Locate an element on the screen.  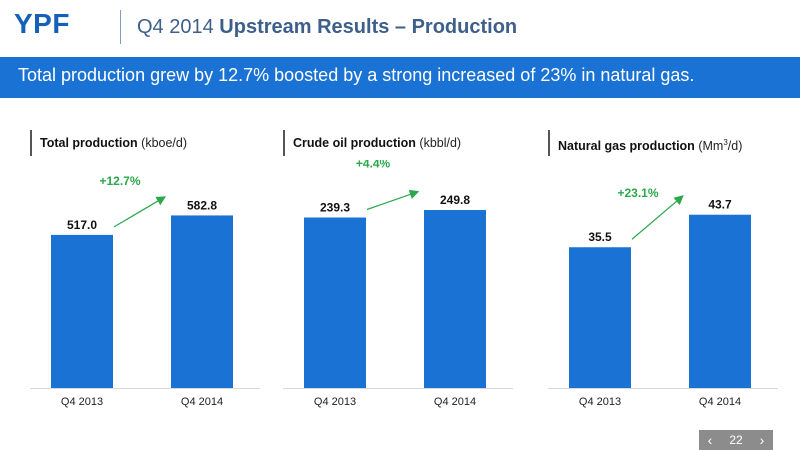
panel-title: Crude oil production (kbbl/d) is located at coordinates (372, 143).